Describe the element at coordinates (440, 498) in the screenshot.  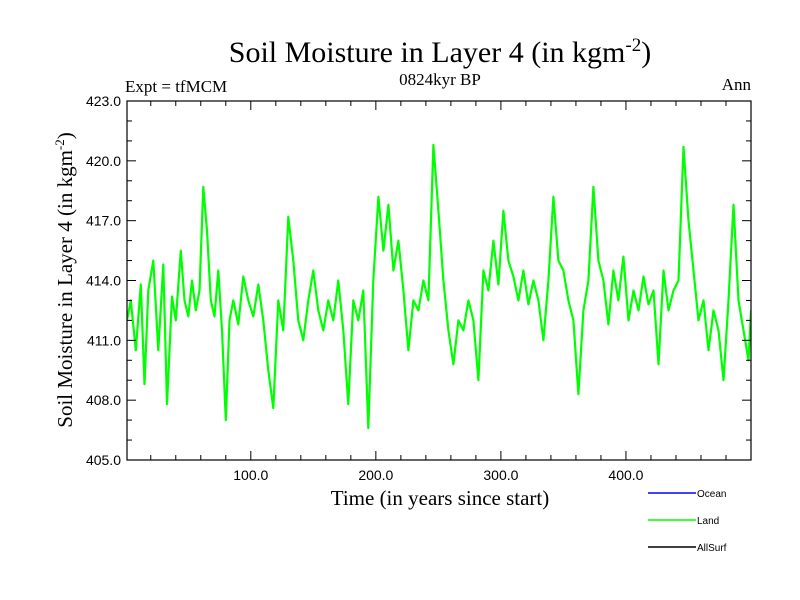
I see `x-axis-label: Time (in years since start)` at that location.